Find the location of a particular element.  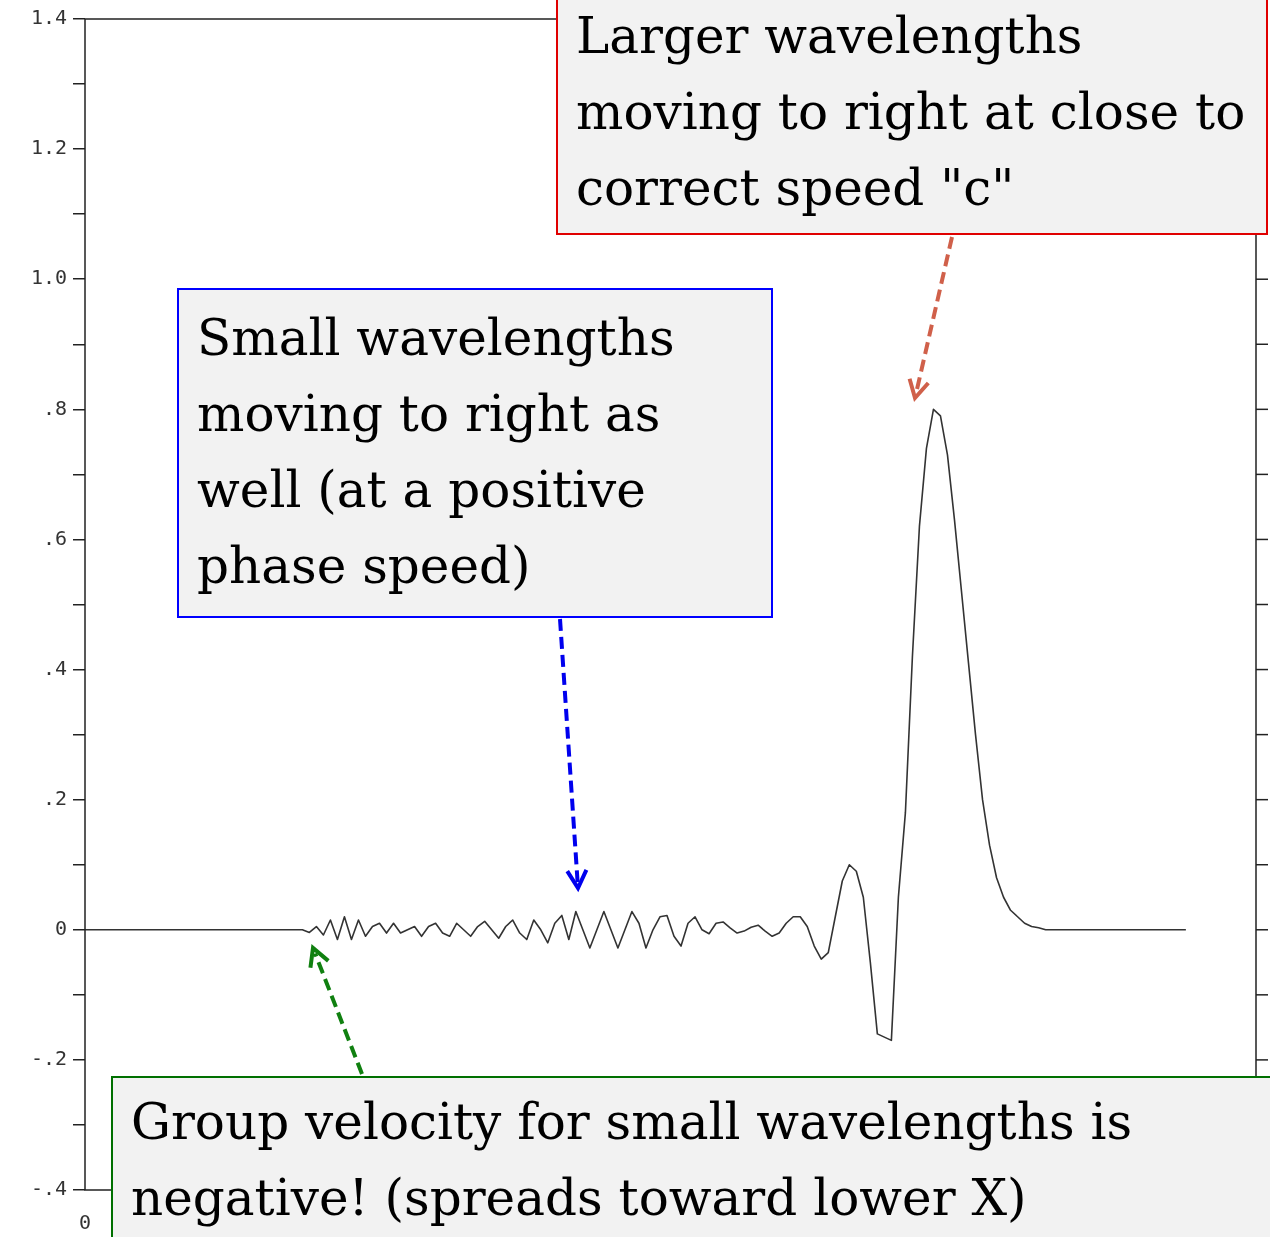

y-tick-label: .8 is located at coordinates (54, 407).